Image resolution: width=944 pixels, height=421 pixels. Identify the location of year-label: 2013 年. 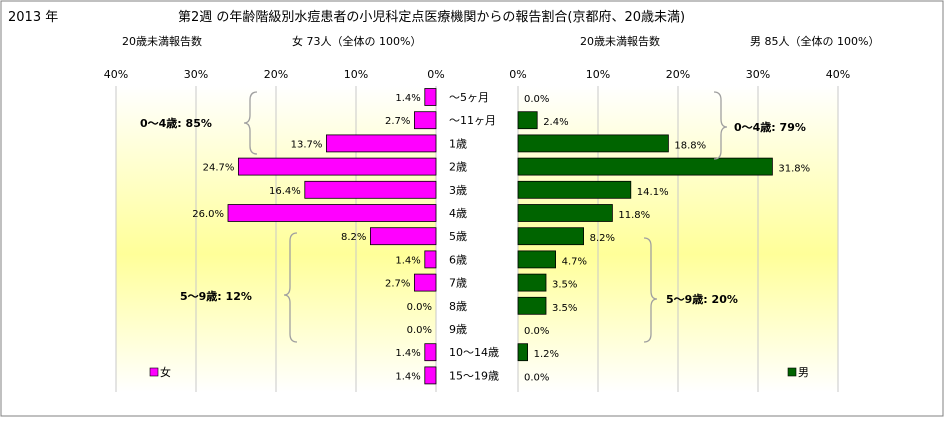
(33, 17).